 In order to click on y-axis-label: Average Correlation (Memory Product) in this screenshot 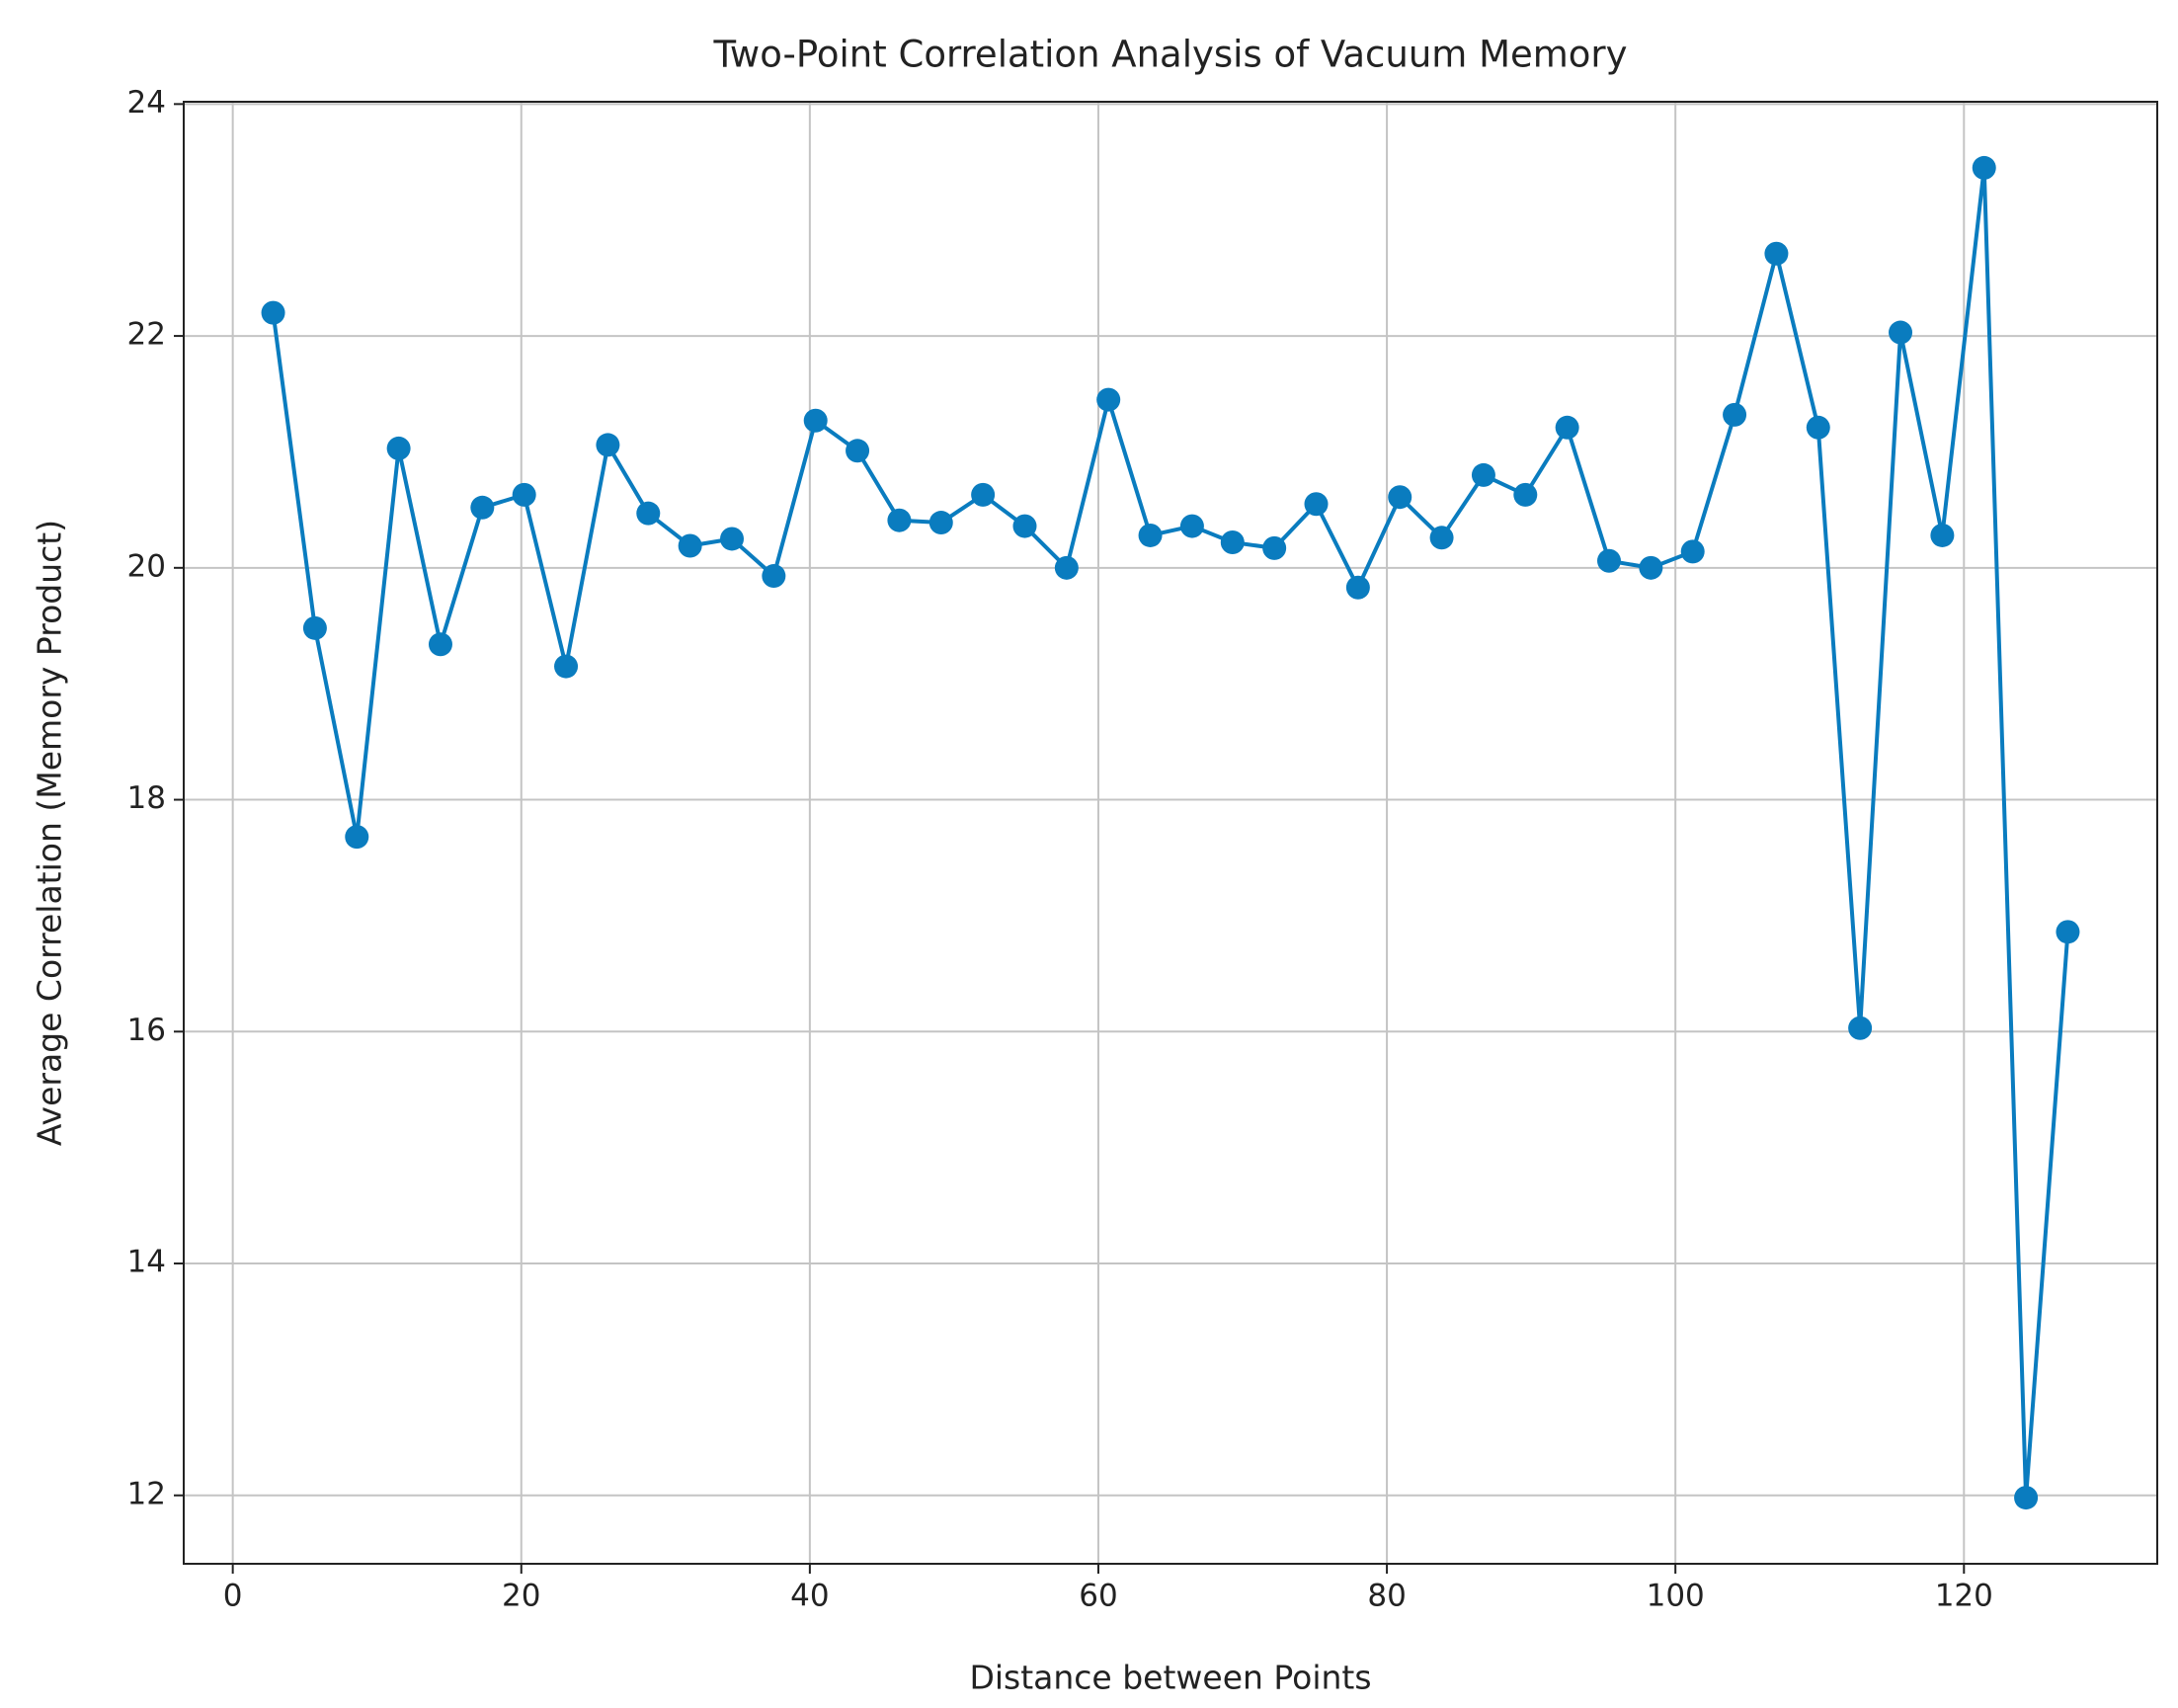, I will do `click(50, 833)`.